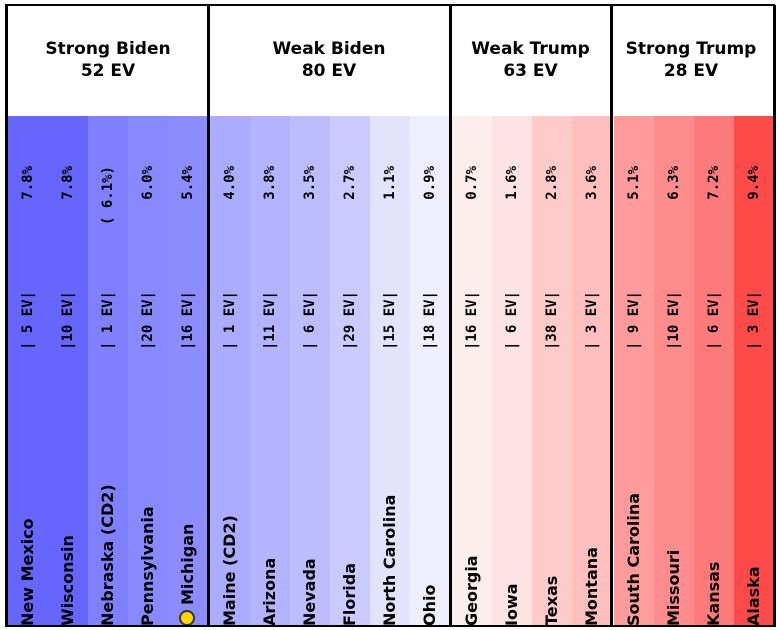 The image size is (778, 630). What do you see at coordinates (552, 183) in the screenshot?
I see `state-margin: 2.8%` at bounding box center [552, 183].